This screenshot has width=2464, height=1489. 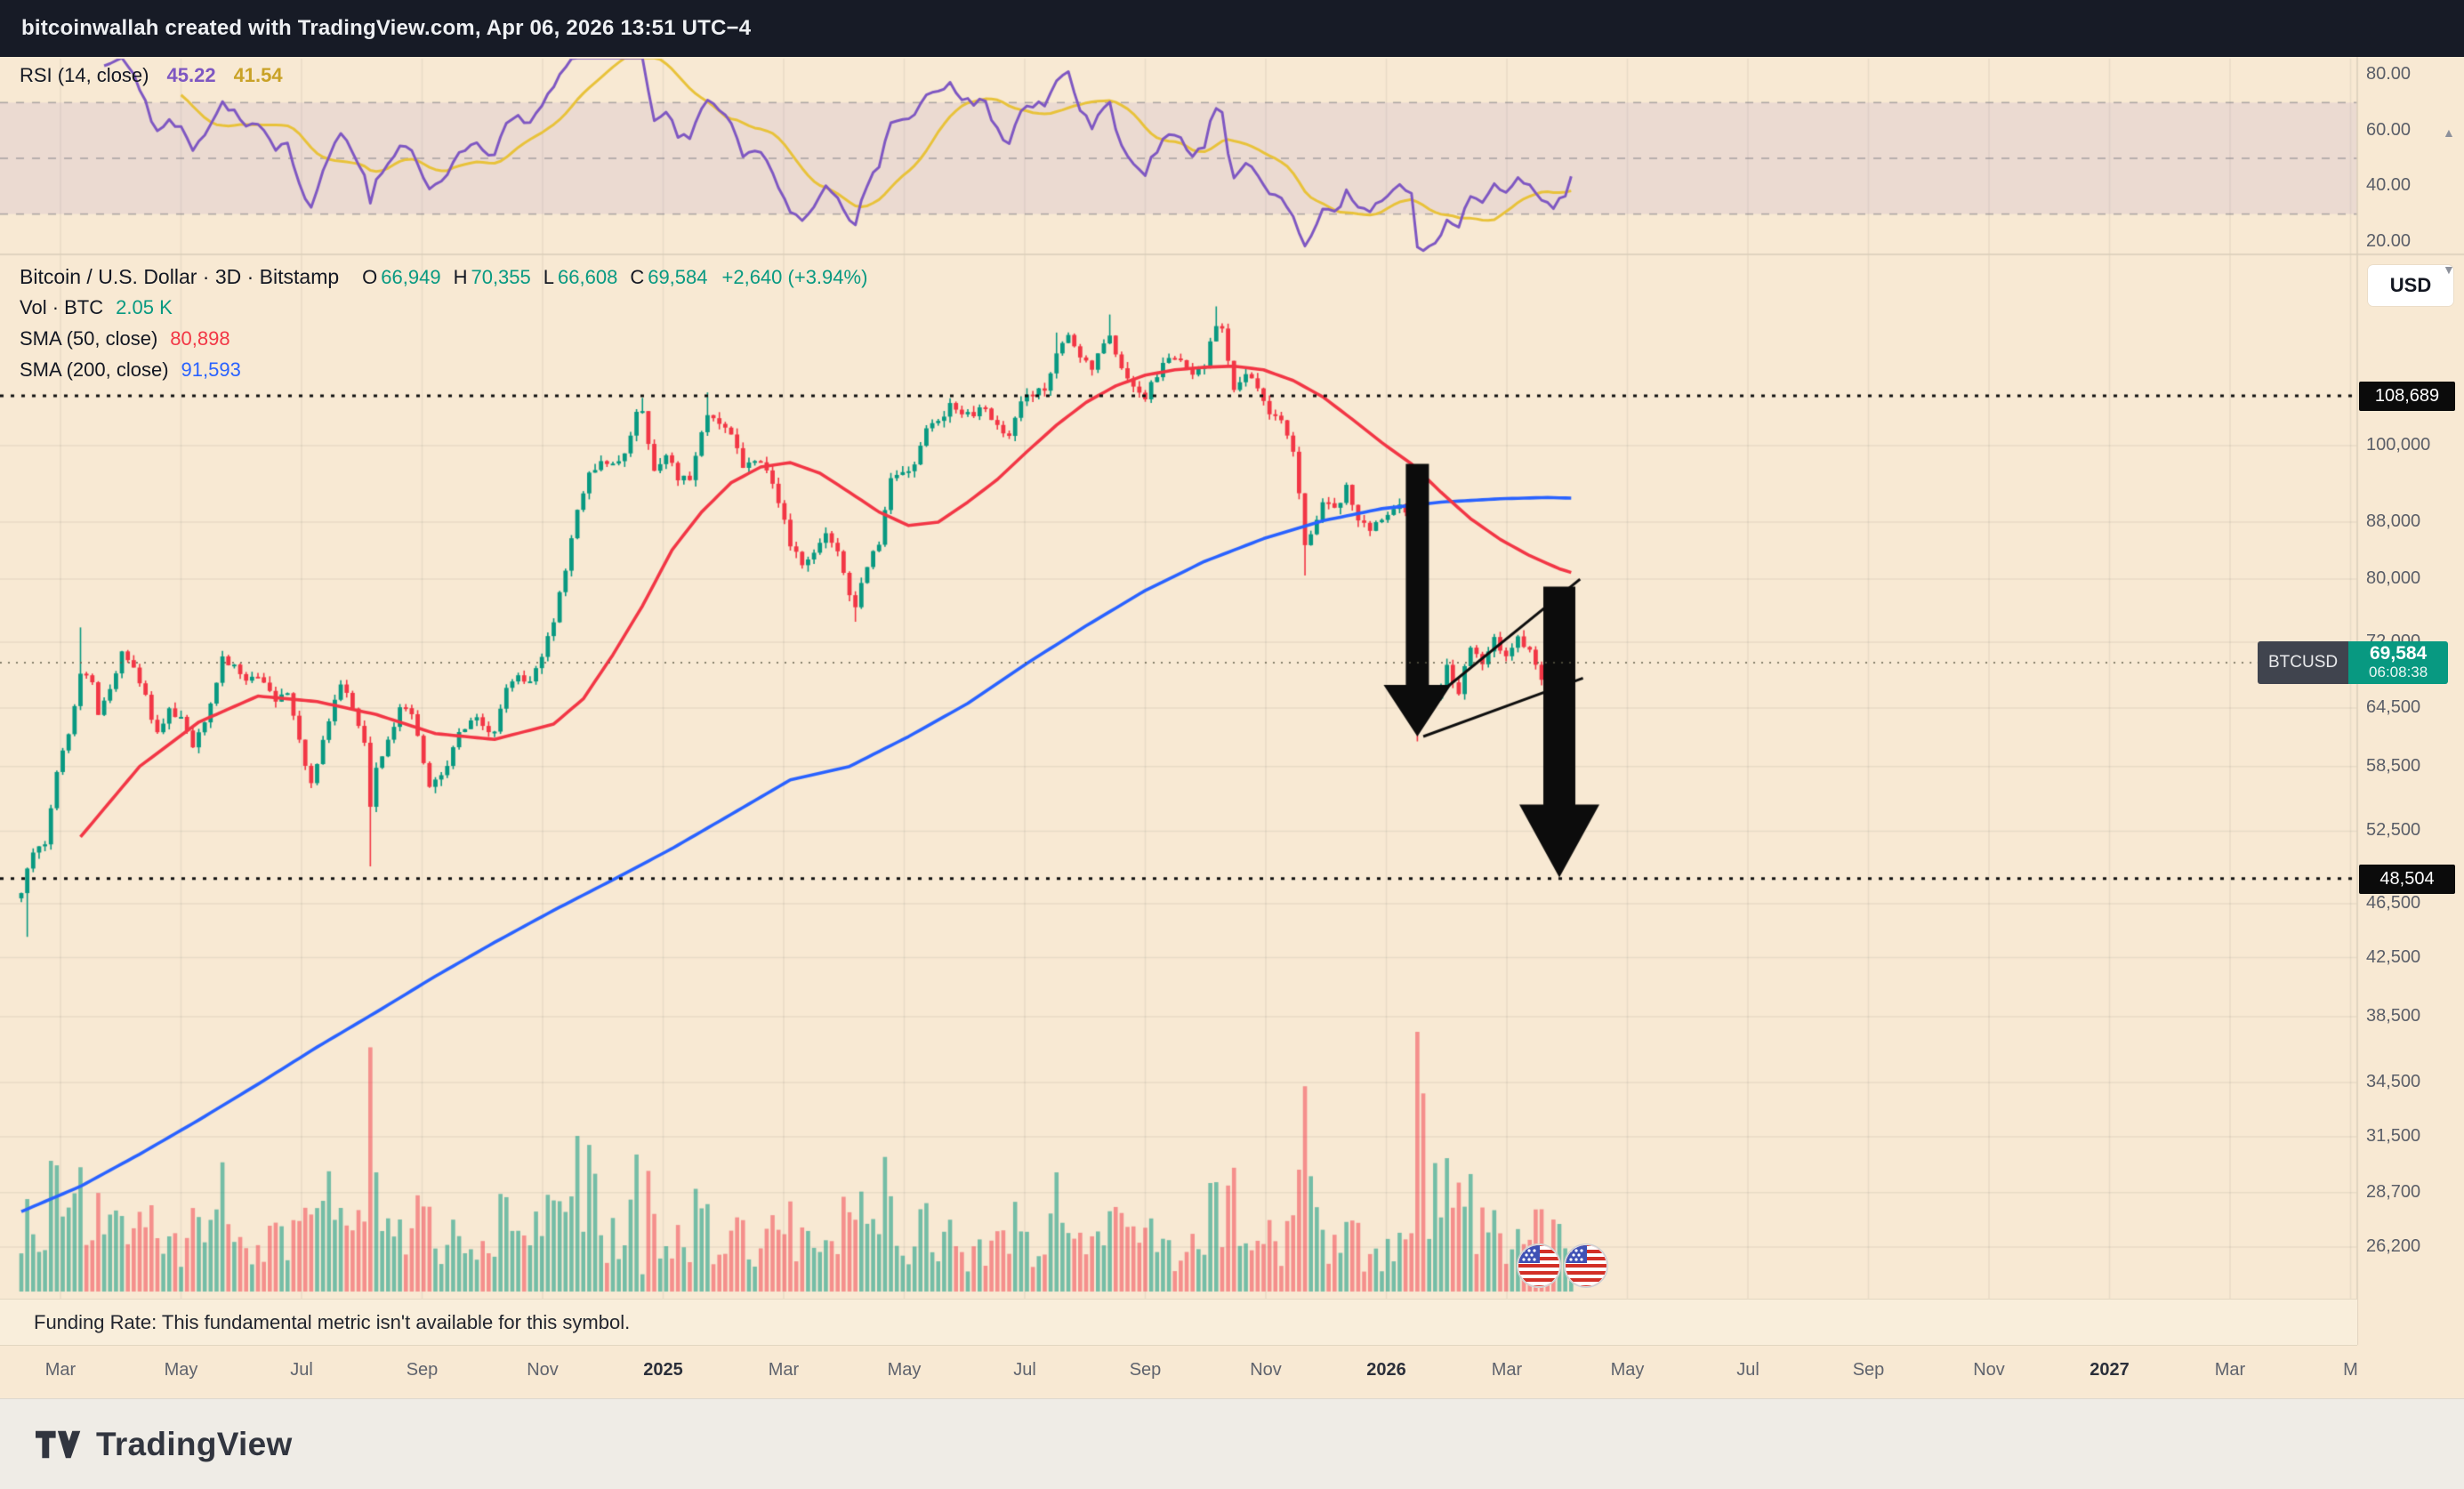 I want to click on ohlc-low: L 66,608, so click(x=581, y=277).